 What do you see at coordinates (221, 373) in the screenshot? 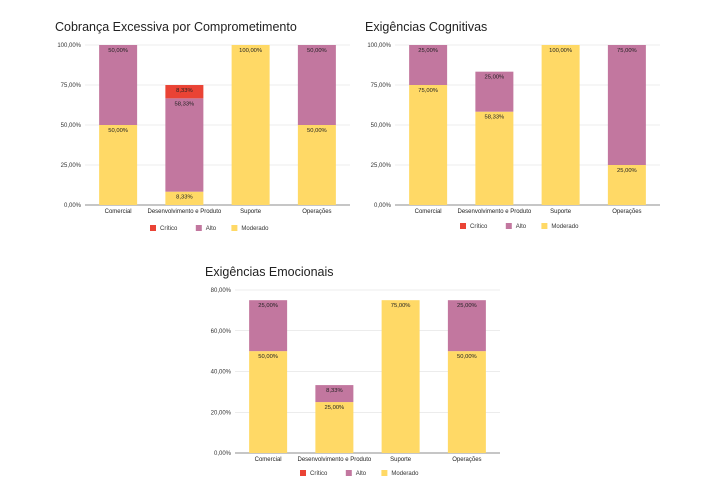
I see `y-tick-label: 40,00%` at bounding box center [221, 373].